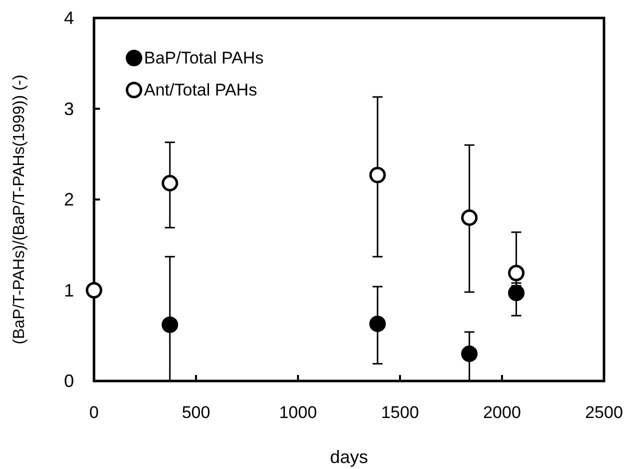 The width and height of the screenshot is (639, 469). I want to click on y-axis-title: (BaP/T-PAHs)/(BaP/T-PAHs(1999)) (-), so click(19, 209).